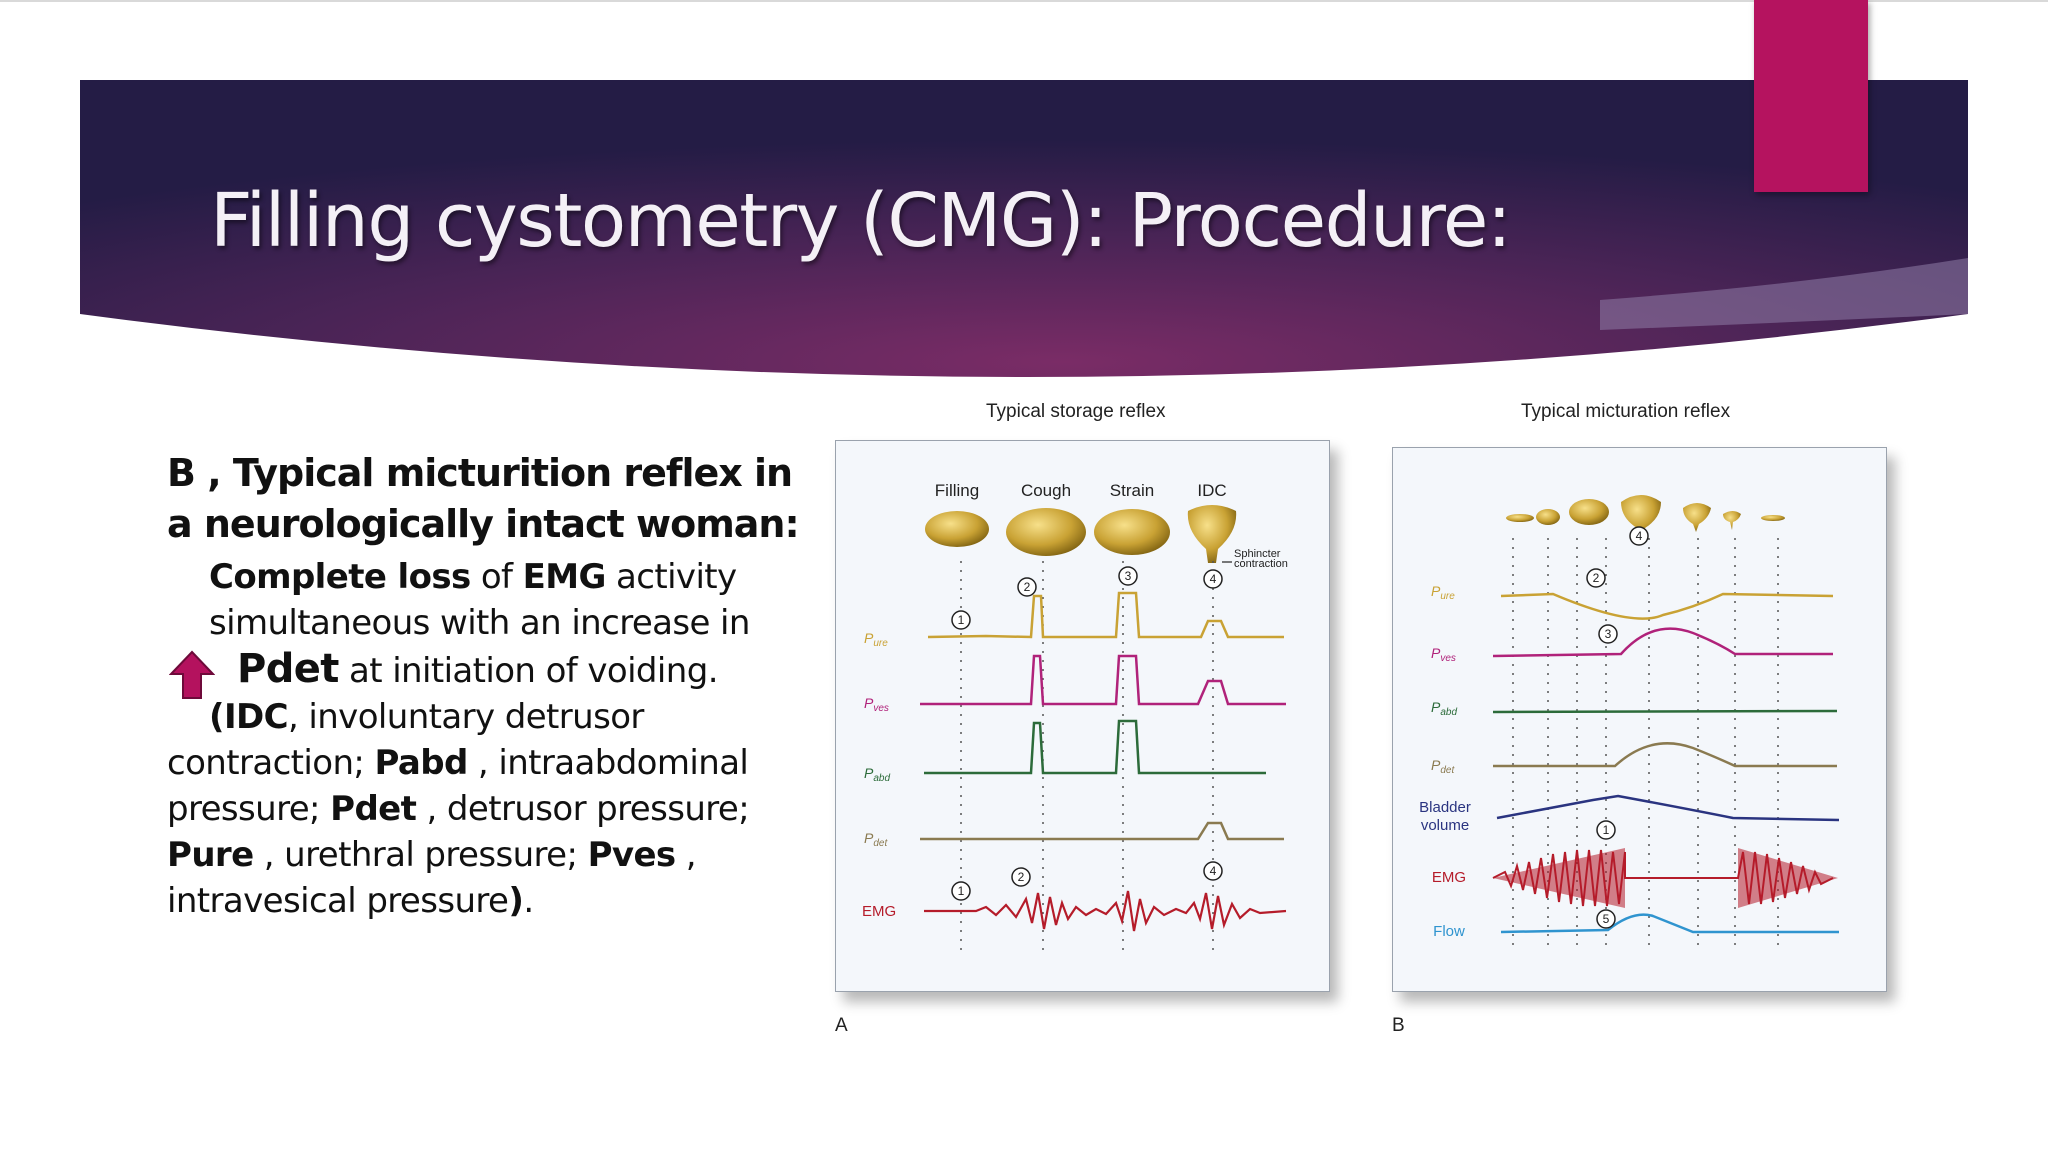 The height and width of the screenshot is (1152, 2048). Describe the element at coordinates (528, 901) in the screenshot. I see `body-text: .` at that location.